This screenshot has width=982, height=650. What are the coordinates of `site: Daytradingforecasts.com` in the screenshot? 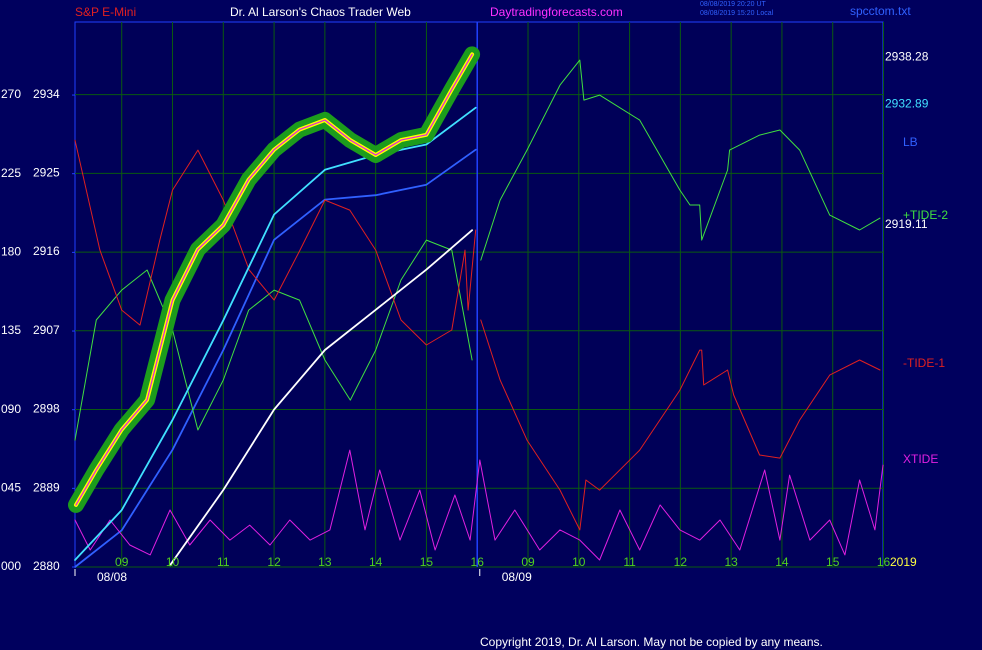 It's located at (556, 12).